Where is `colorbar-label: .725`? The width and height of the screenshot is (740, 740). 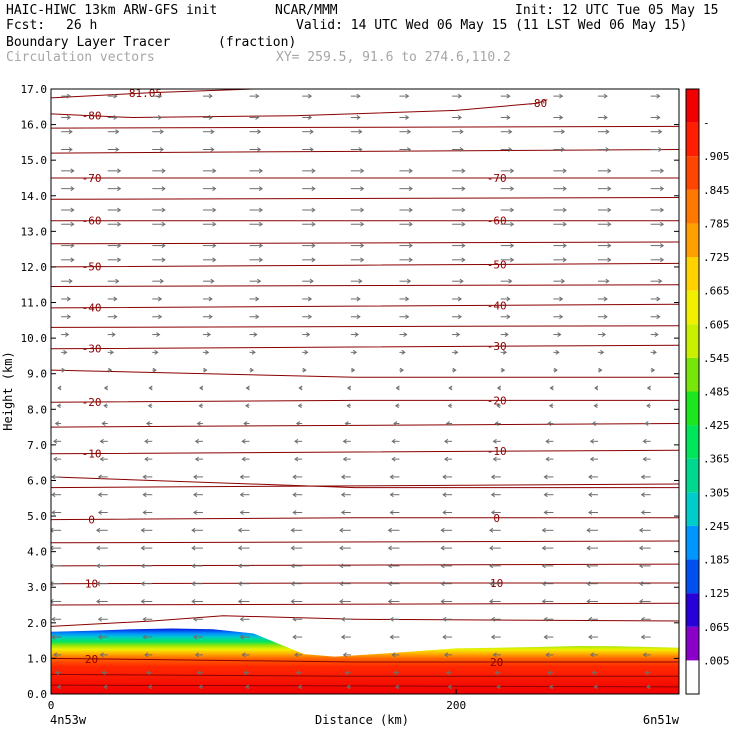 colorbar-label: .725 is located at coordinates (716, 257).